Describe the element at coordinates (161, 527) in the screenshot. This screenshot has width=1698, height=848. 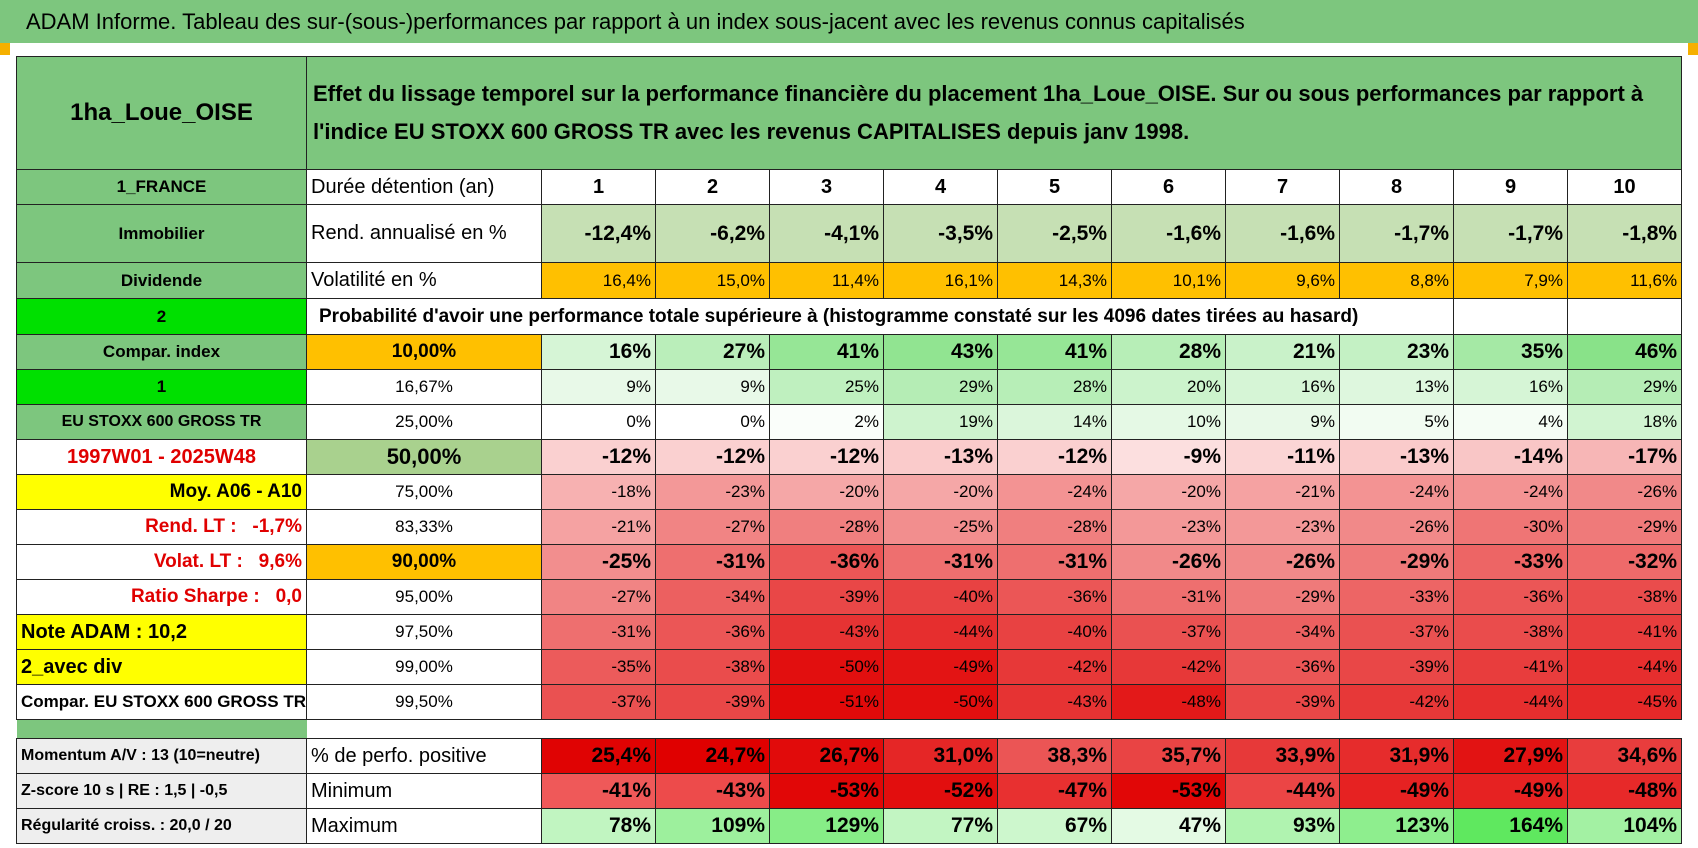
I see `row-label: Rend. LT : -1,7%` at that location.